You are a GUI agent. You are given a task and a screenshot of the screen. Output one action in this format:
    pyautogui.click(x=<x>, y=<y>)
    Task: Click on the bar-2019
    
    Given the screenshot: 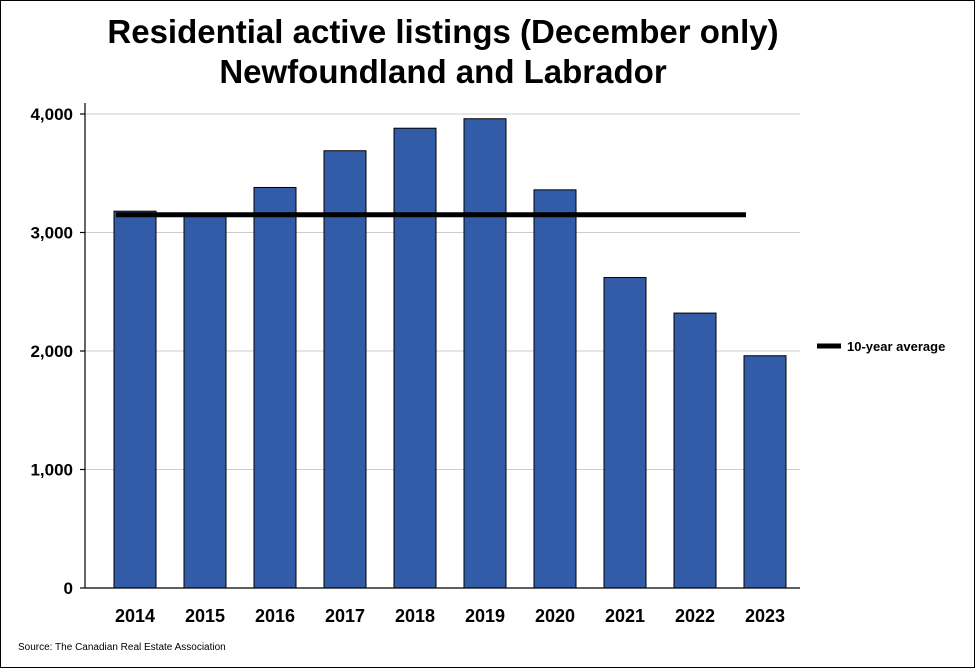 What is the action you would take?
    pyautogui.click(x=485, y=353)
    